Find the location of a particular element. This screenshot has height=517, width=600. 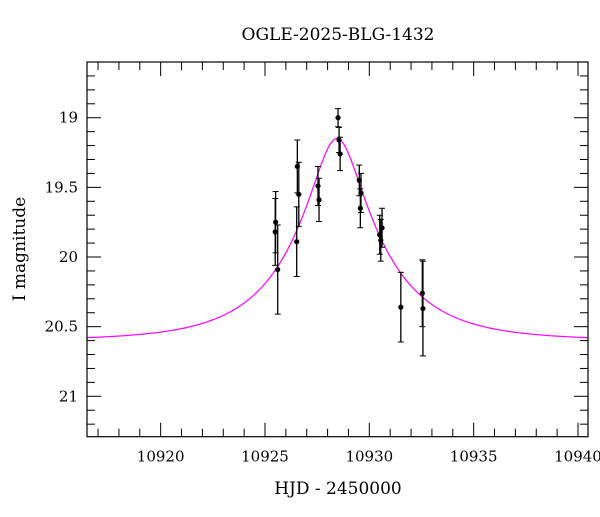

chart-title: OGLE-2025-BLG-1432 is located at coordinates (338, 35).